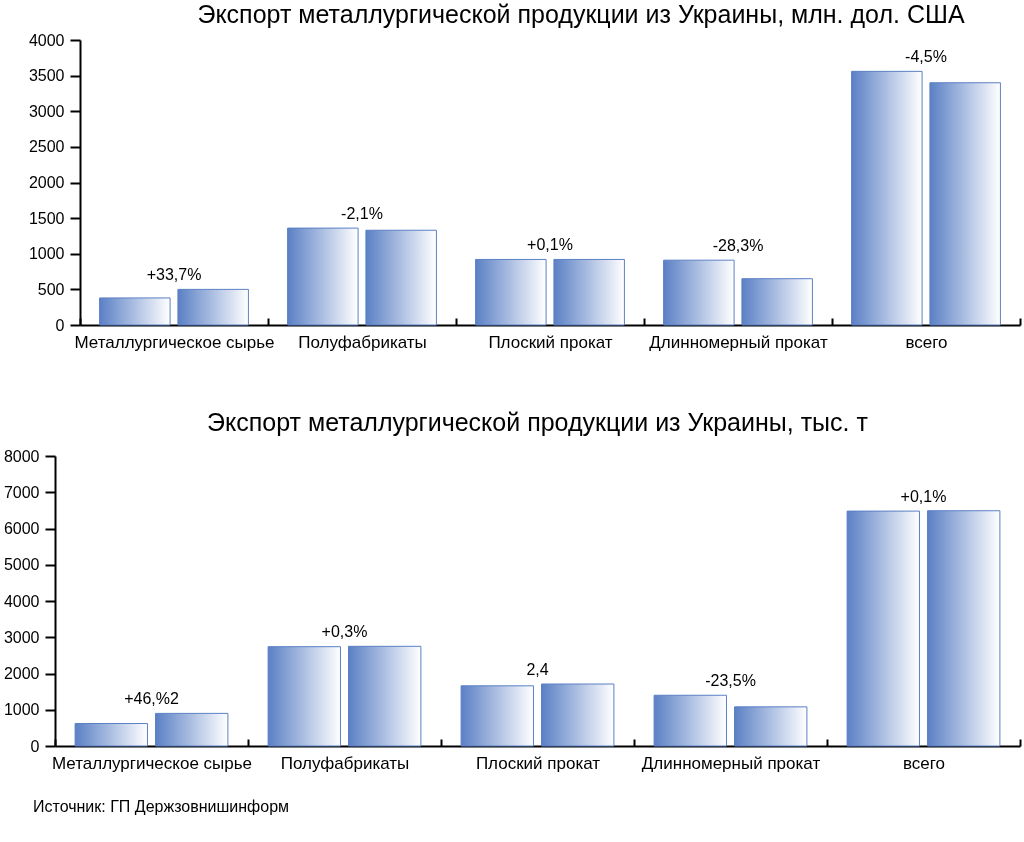 The width and height of the screenshot is (1024, 842). Describe the element at coordinates (46, 76) in the screenshot. I see `y-tick-label: 3500` at that location.